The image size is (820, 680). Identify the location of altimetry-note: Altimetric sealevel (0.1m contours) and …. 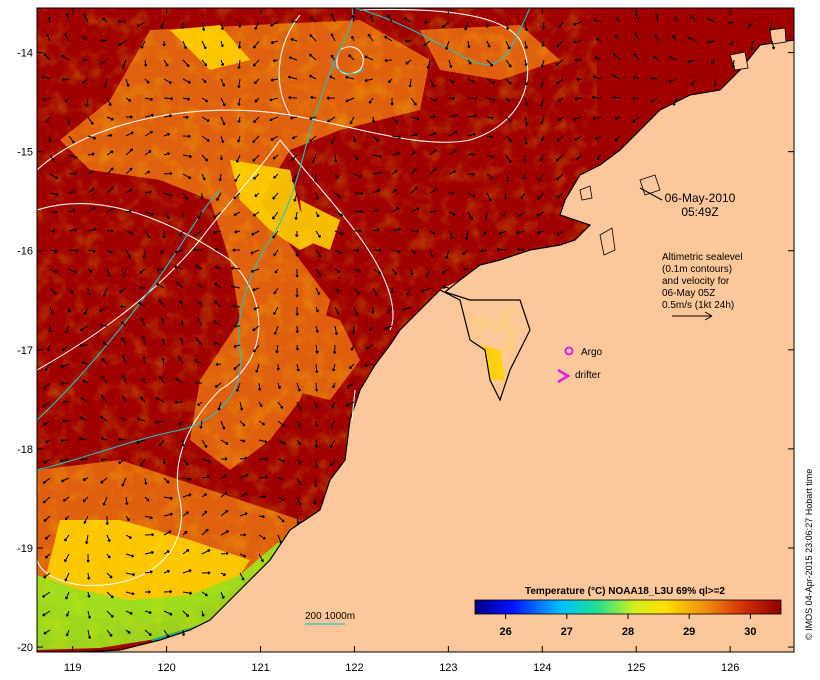
(702, 286).